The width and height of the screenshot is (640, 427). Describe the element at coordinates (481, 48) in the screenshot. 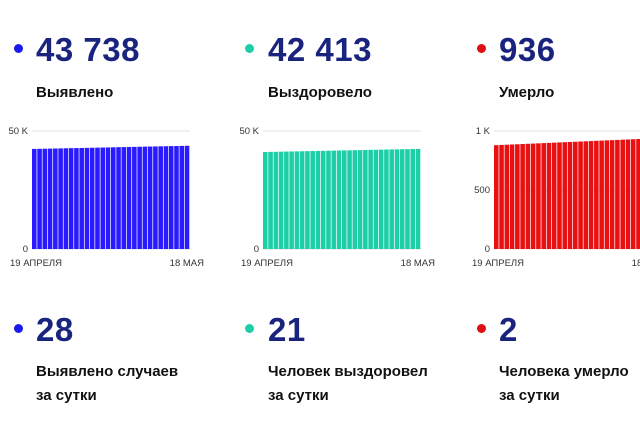

I see `deaths-dot-icon` at that location.